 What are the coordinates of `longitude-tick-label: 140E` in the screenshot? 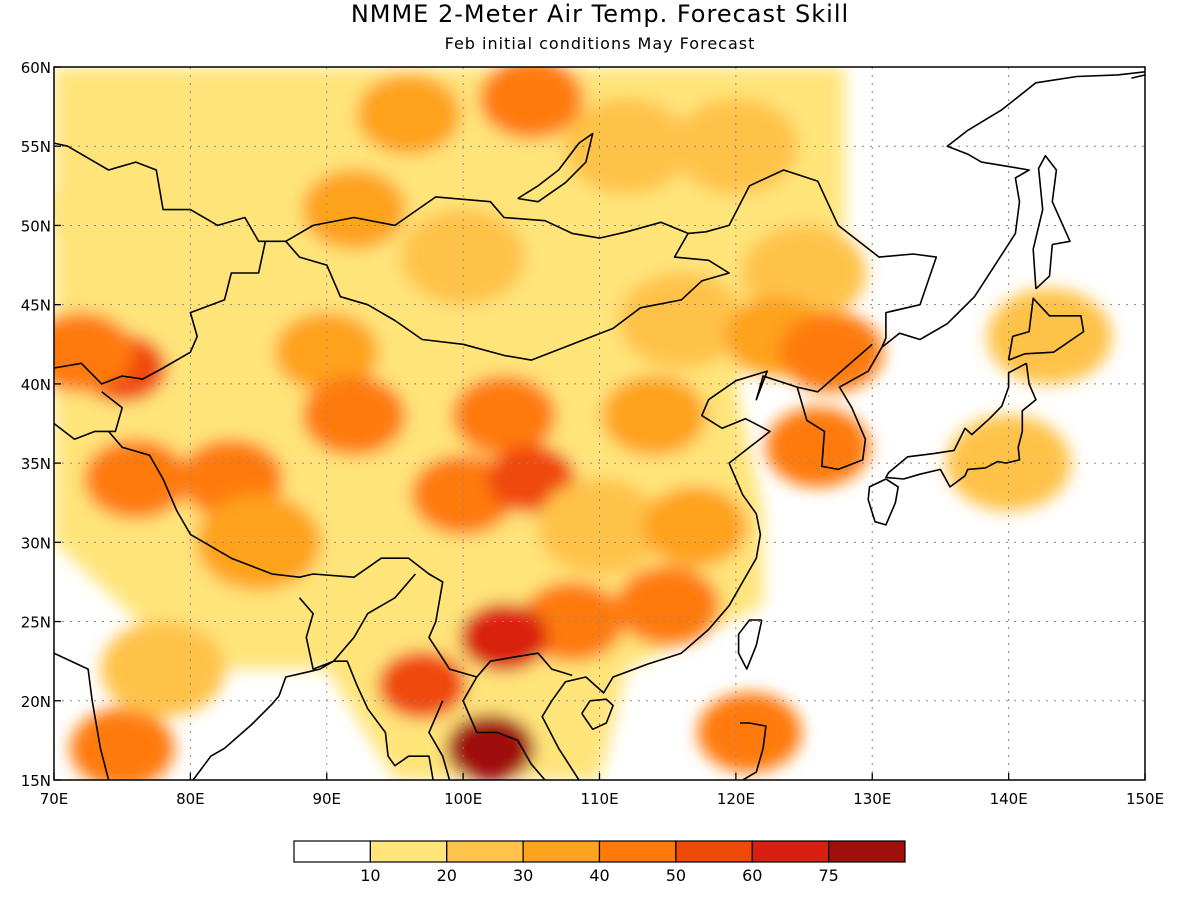 It's located at (1009, 799).